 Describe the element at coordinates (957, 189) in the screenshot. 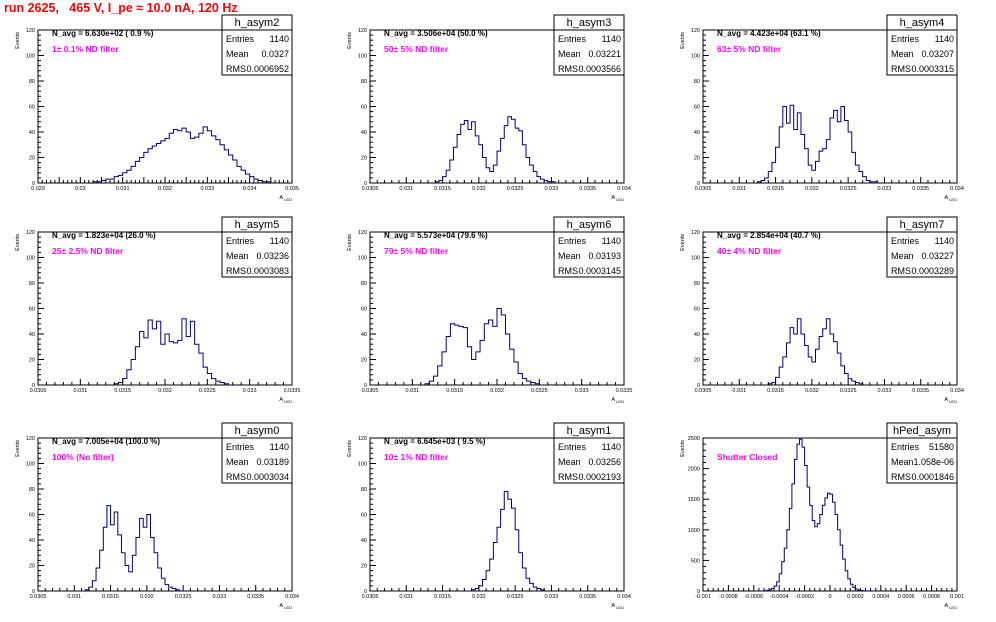

I see `x-tick-label: 0.034` at that location.